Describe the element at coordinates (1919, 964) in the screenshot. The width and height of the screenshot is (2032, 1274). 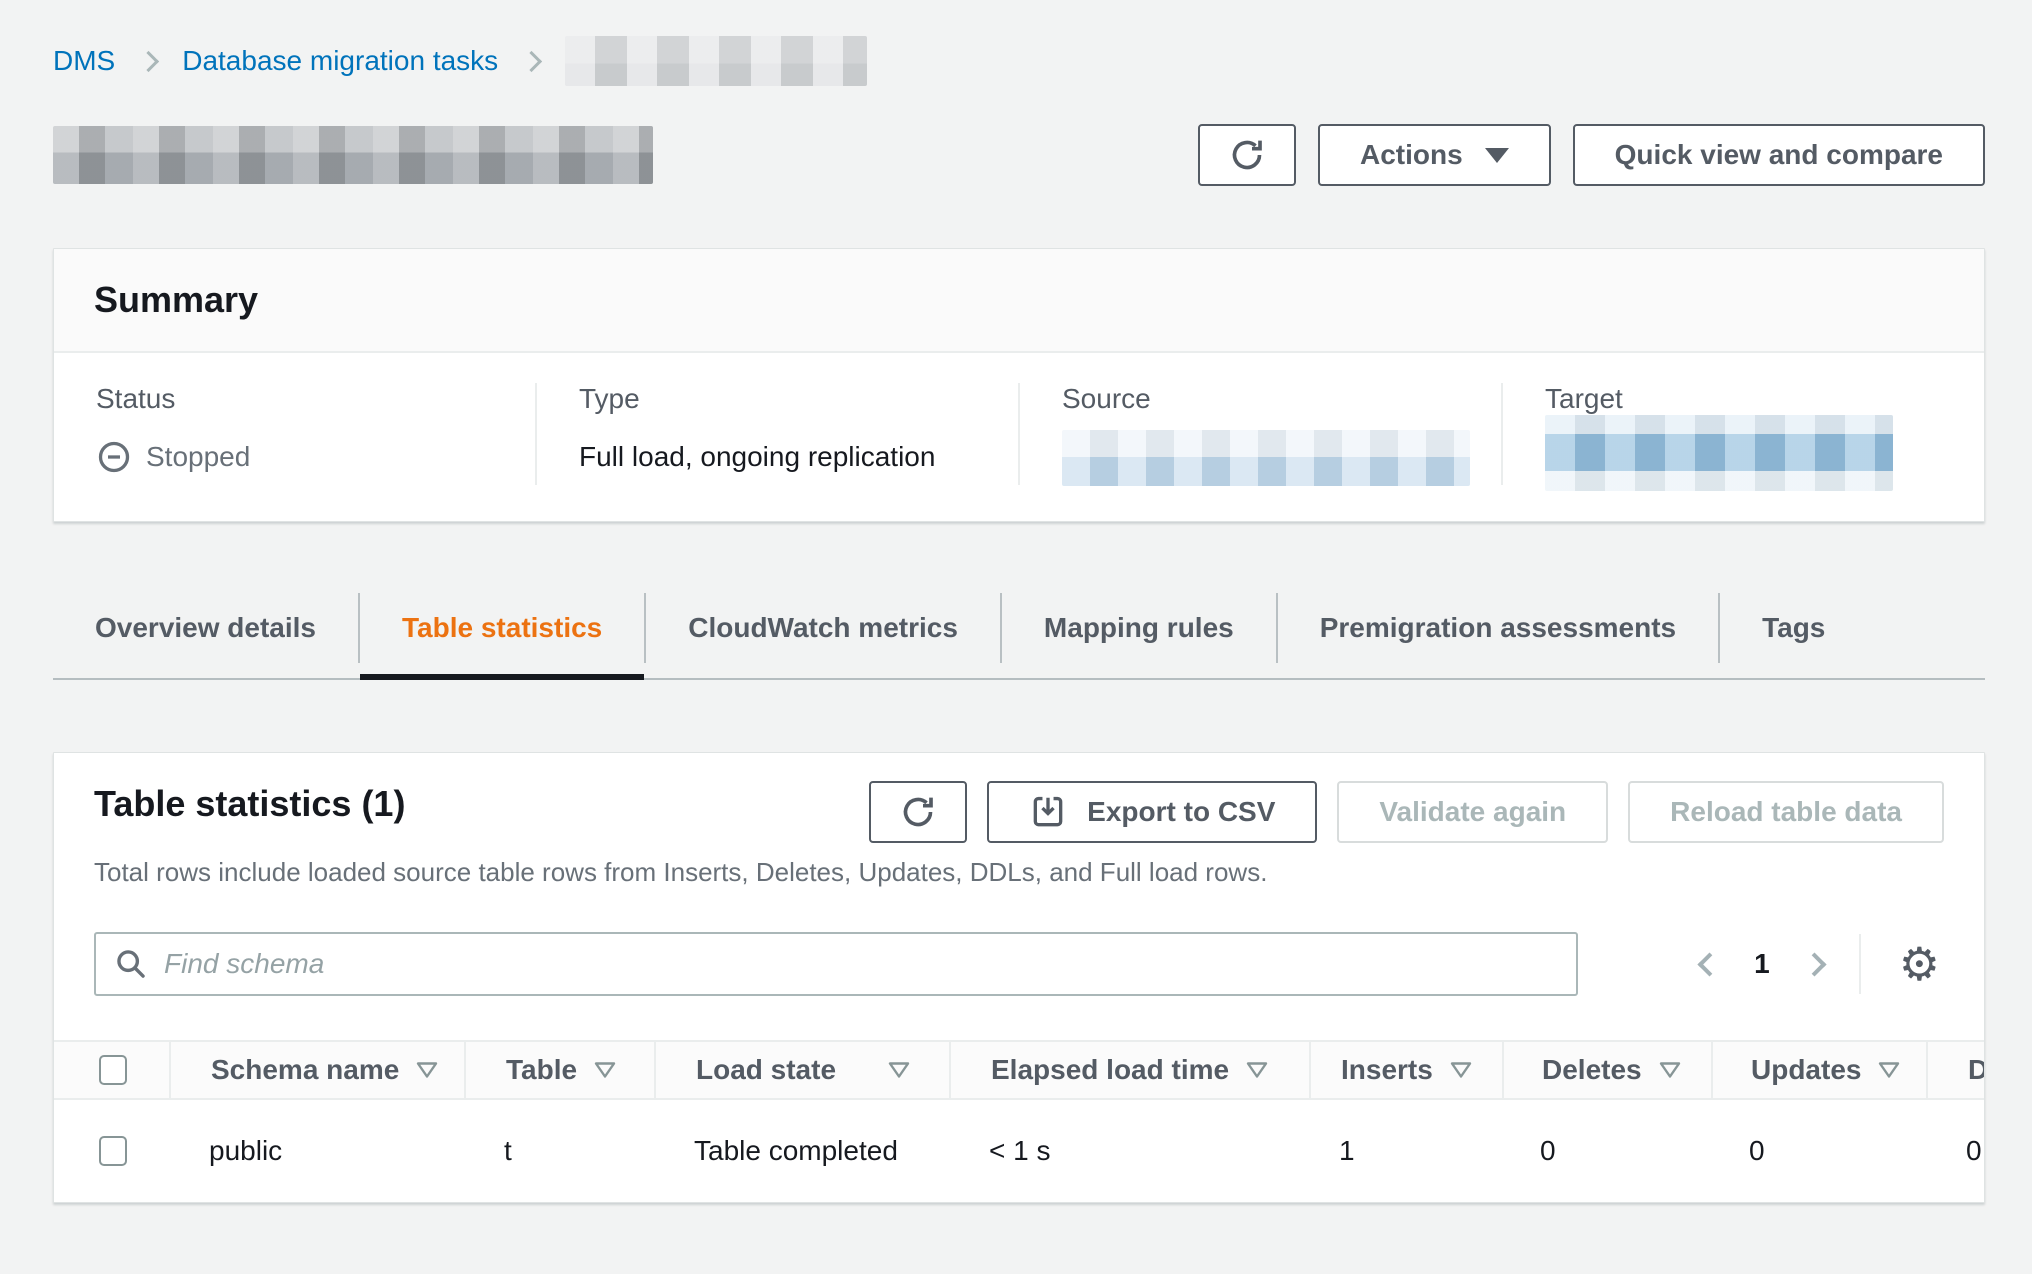
I see `settings-gear-icon: ⚙` at that location.